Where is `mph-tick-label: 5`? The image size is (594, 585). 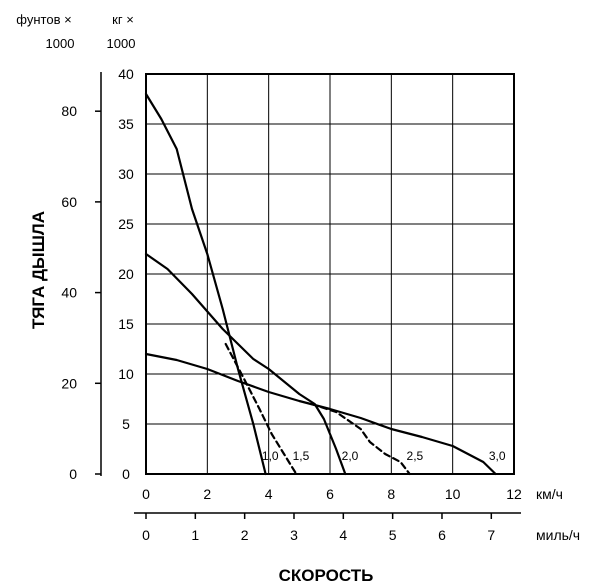 mph-tick-label: 5 is located at coordinates (393, 535).